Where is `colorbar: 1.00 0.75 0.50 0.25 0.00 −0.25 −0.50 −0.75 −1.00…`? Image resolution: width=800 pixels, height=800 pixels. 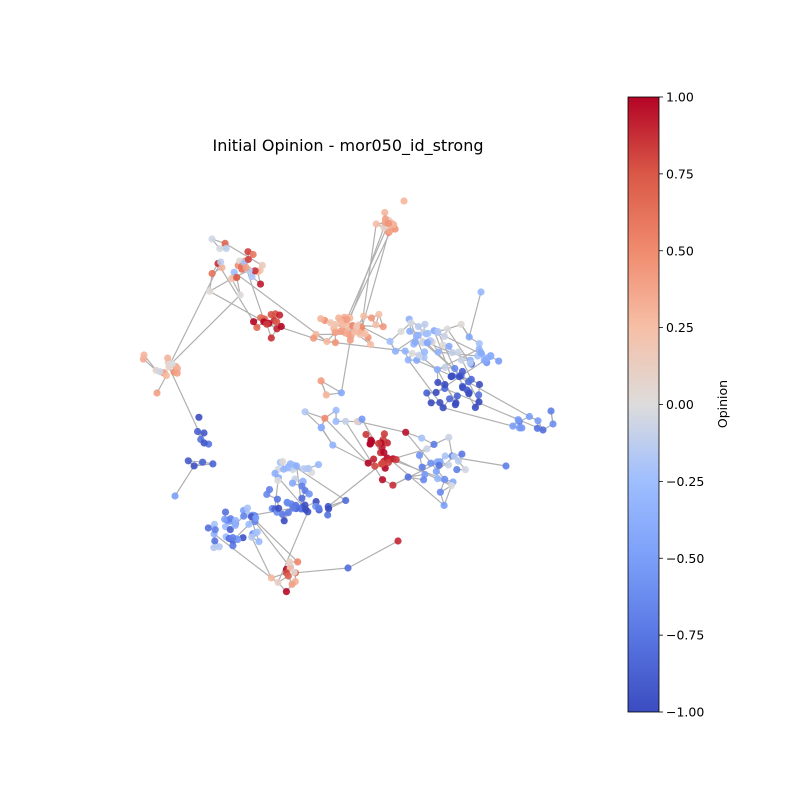 colorbar: 1.00 0.75 0.50 0.25 0.00 −0.25 −0.50 −0.75 −1.00… is located at coordinates (678, 405).